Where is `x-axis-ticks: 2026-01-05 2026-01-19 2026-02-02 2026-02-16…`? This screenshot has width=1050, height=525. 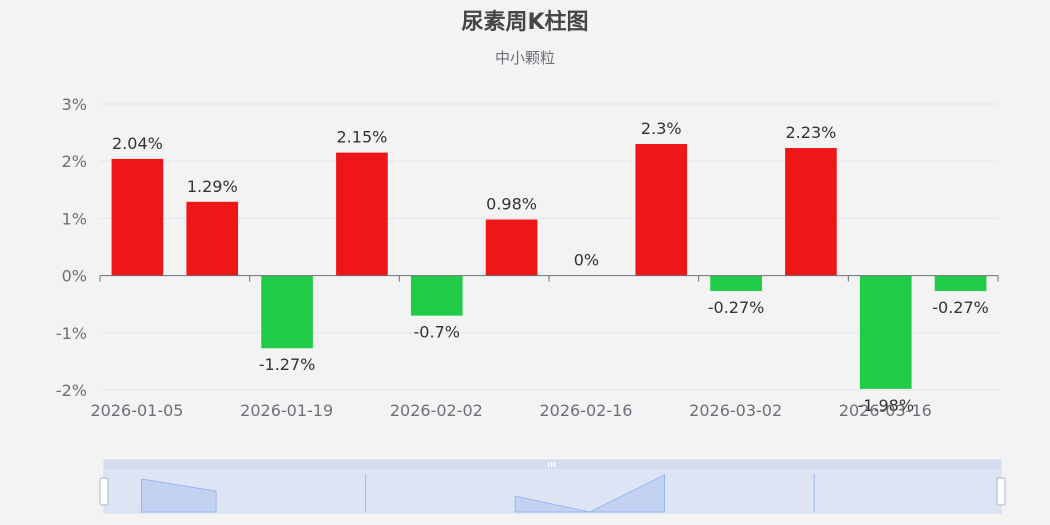
x-axis-ticks: 2026-01-05 2026-01-19 2026-02-02 2026-02-16… is located at coordinates (511, 410).